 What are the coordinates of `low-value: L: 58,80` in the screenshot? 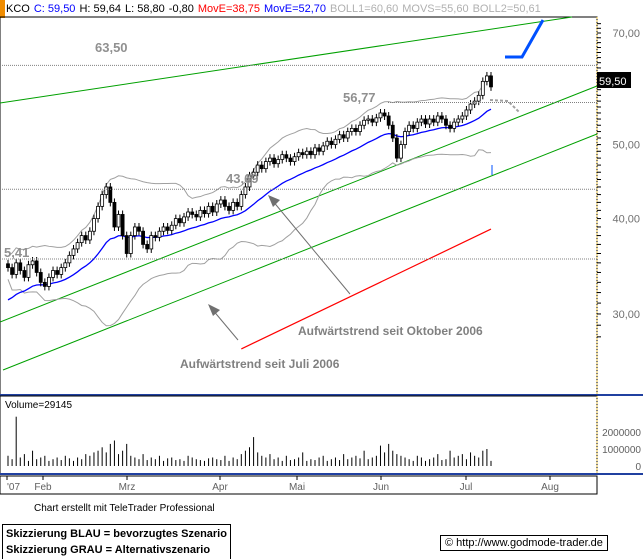 It's located at (145, 9).